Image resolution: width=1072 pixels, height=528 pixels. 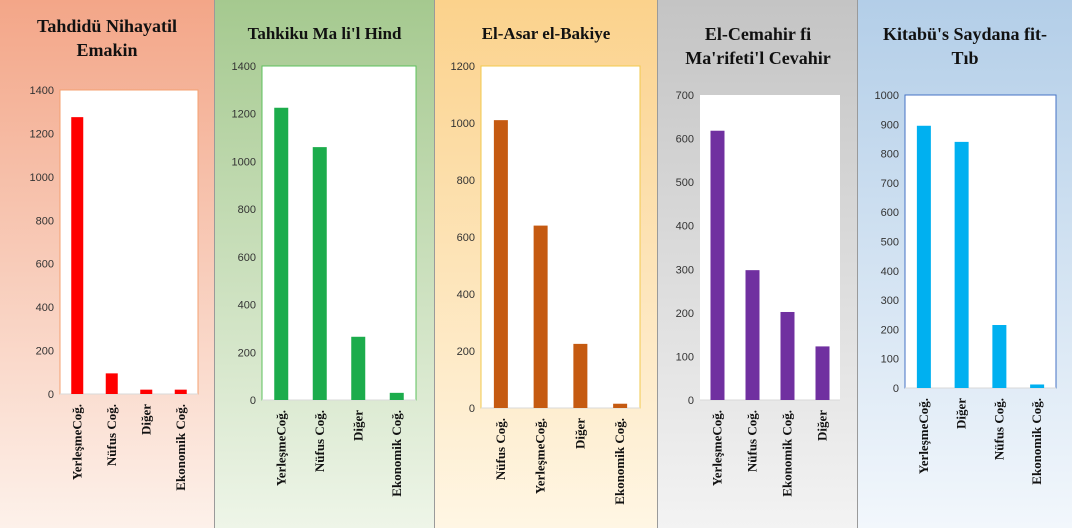 What do you see at coordinates (324, 33) in the screenshot?
I see `chart-title: Tahkiku Ma li'l Hind` at bounding box center [324, 33].